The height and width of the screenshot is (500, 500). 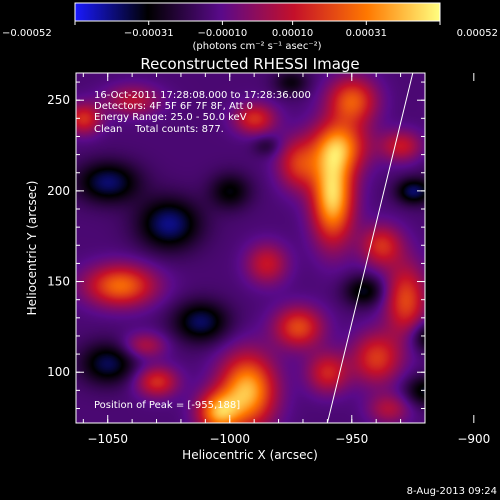 What do you see at coordinates (223, 33) in the screenshot?
I see `colorbar-tick-label: −0.00010` at bounding box center [223, 33].